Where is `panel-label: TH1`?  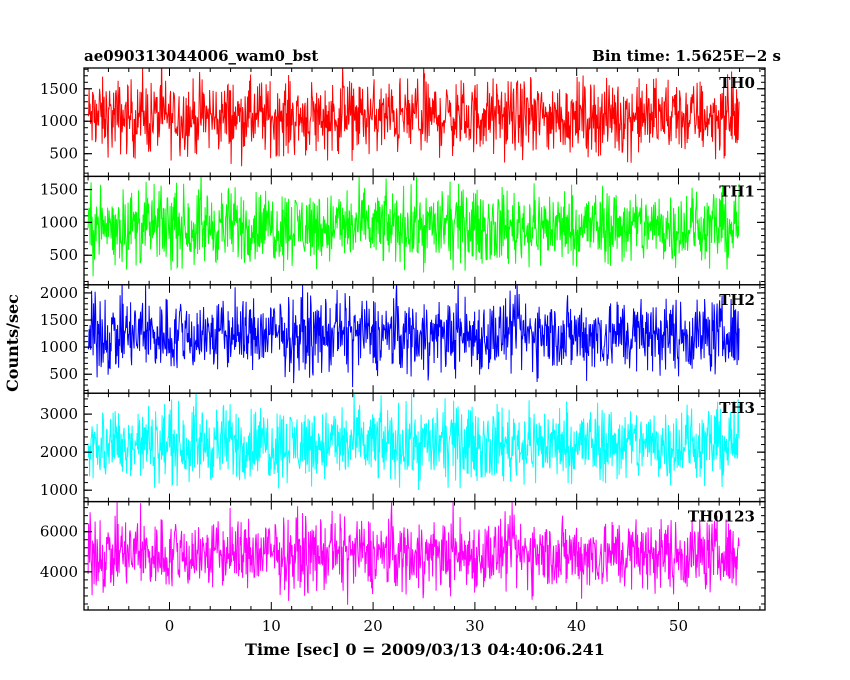 panel-label: TH1 is located at coordinates (737, 191).